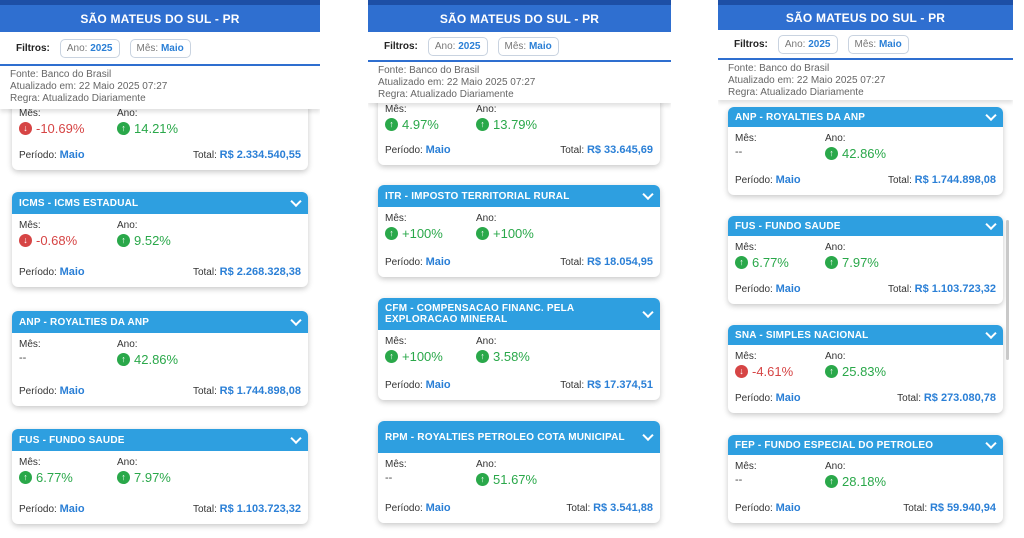 This screenshot has height=538, width=1024. I want to click on filter-bar: Filtros: Ano: 2025 Mês: Maio, so click(865, 45).